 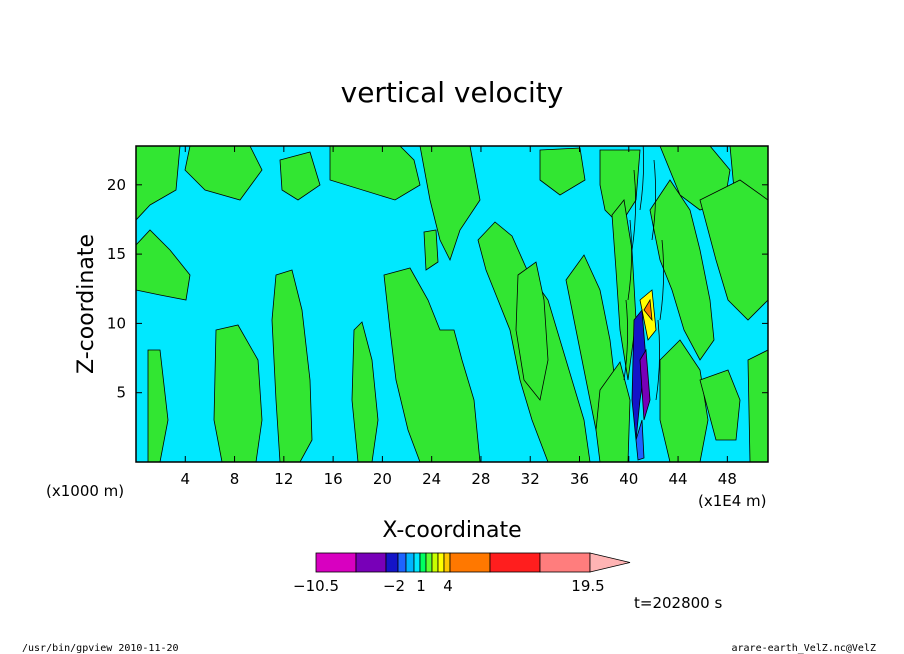 I want to click on x-tick-label: 4, so click(x=186, y=479).